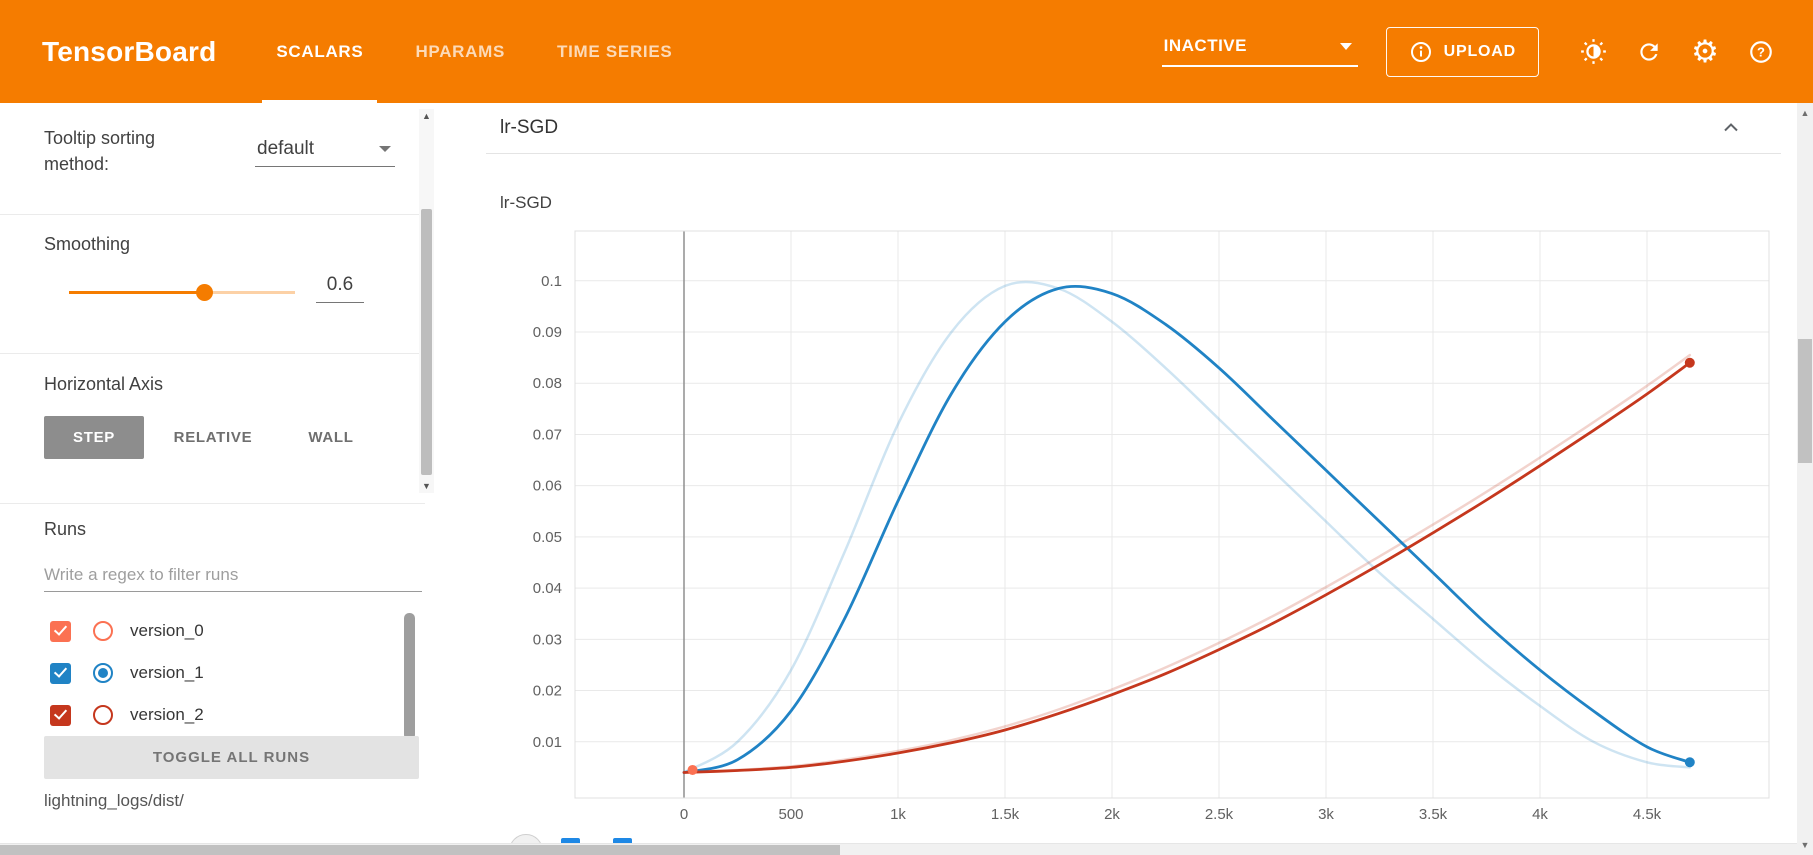  I want to click on svg-text: 0.07, so click(547, 434).